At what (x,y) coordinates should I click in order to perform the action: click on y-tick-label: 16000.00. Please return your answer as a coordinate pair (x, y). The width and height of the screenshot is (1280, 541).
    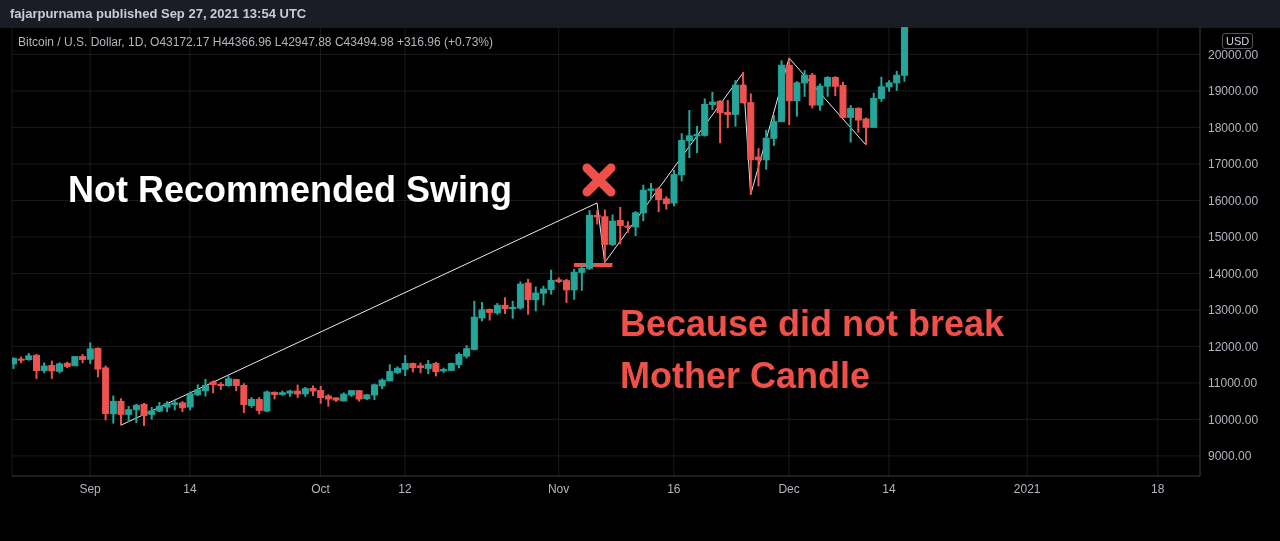
    Looking at the image, I should click on (1233, 200).